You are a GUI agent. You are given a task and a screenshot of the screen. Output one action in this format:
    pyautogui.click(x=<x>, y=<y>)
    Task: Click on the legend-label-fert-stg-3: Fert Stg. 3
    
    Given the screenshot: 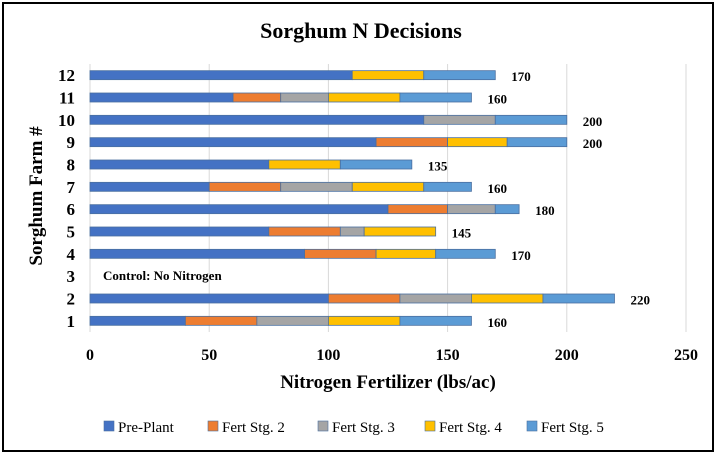 What is the action you would take?
    pyautogui.click(x=363, y=428)
    